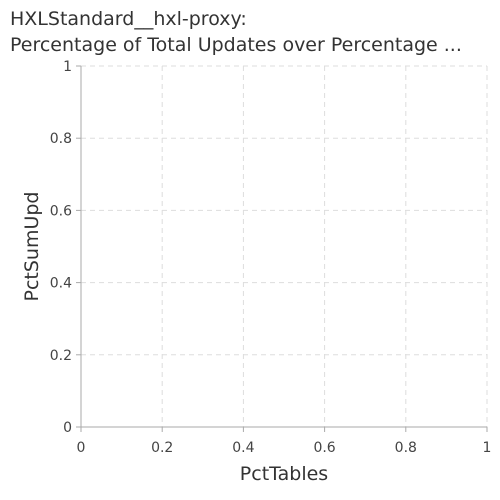  I want to click on x-tick-label-1: 0.2, so click(162, 448).